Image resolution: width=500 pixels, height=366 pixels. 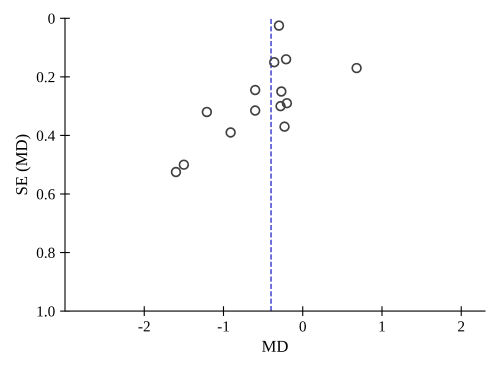 What do you see at coordinates (23, 164) in the screenshot?
I see `y-axis-title: SE (MD)` at bounding box center [23, 164].